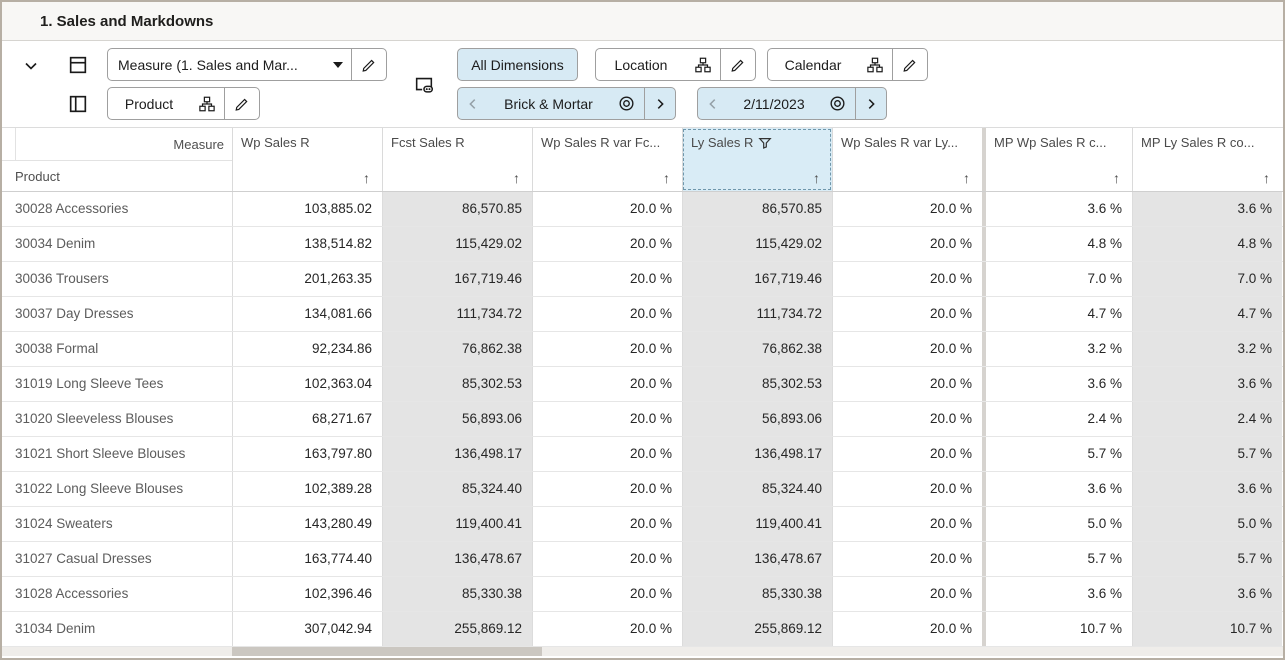  Describe the element at coordinates (757, 279) in the screenshot. I see `grid-cell: 167,719.46` at that location.